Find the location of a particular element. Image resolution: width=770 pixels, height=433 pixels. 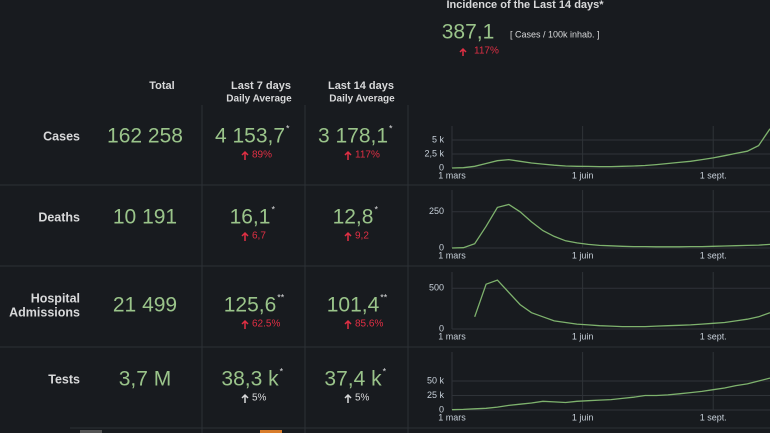

row-label: Tests is located at coordinates (64, 379).